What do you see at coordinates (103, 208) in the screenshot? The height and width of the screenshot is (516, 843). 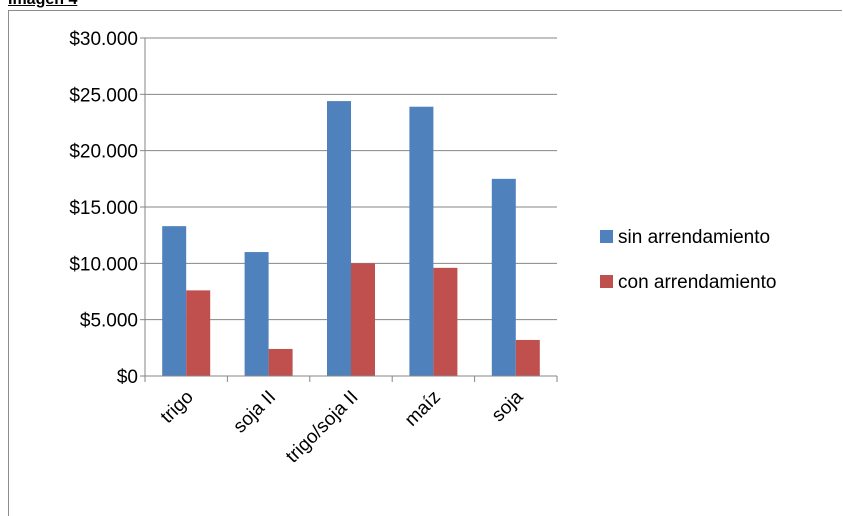 I see `y-tick-label: $15.000` at bounding box center [103, 208].